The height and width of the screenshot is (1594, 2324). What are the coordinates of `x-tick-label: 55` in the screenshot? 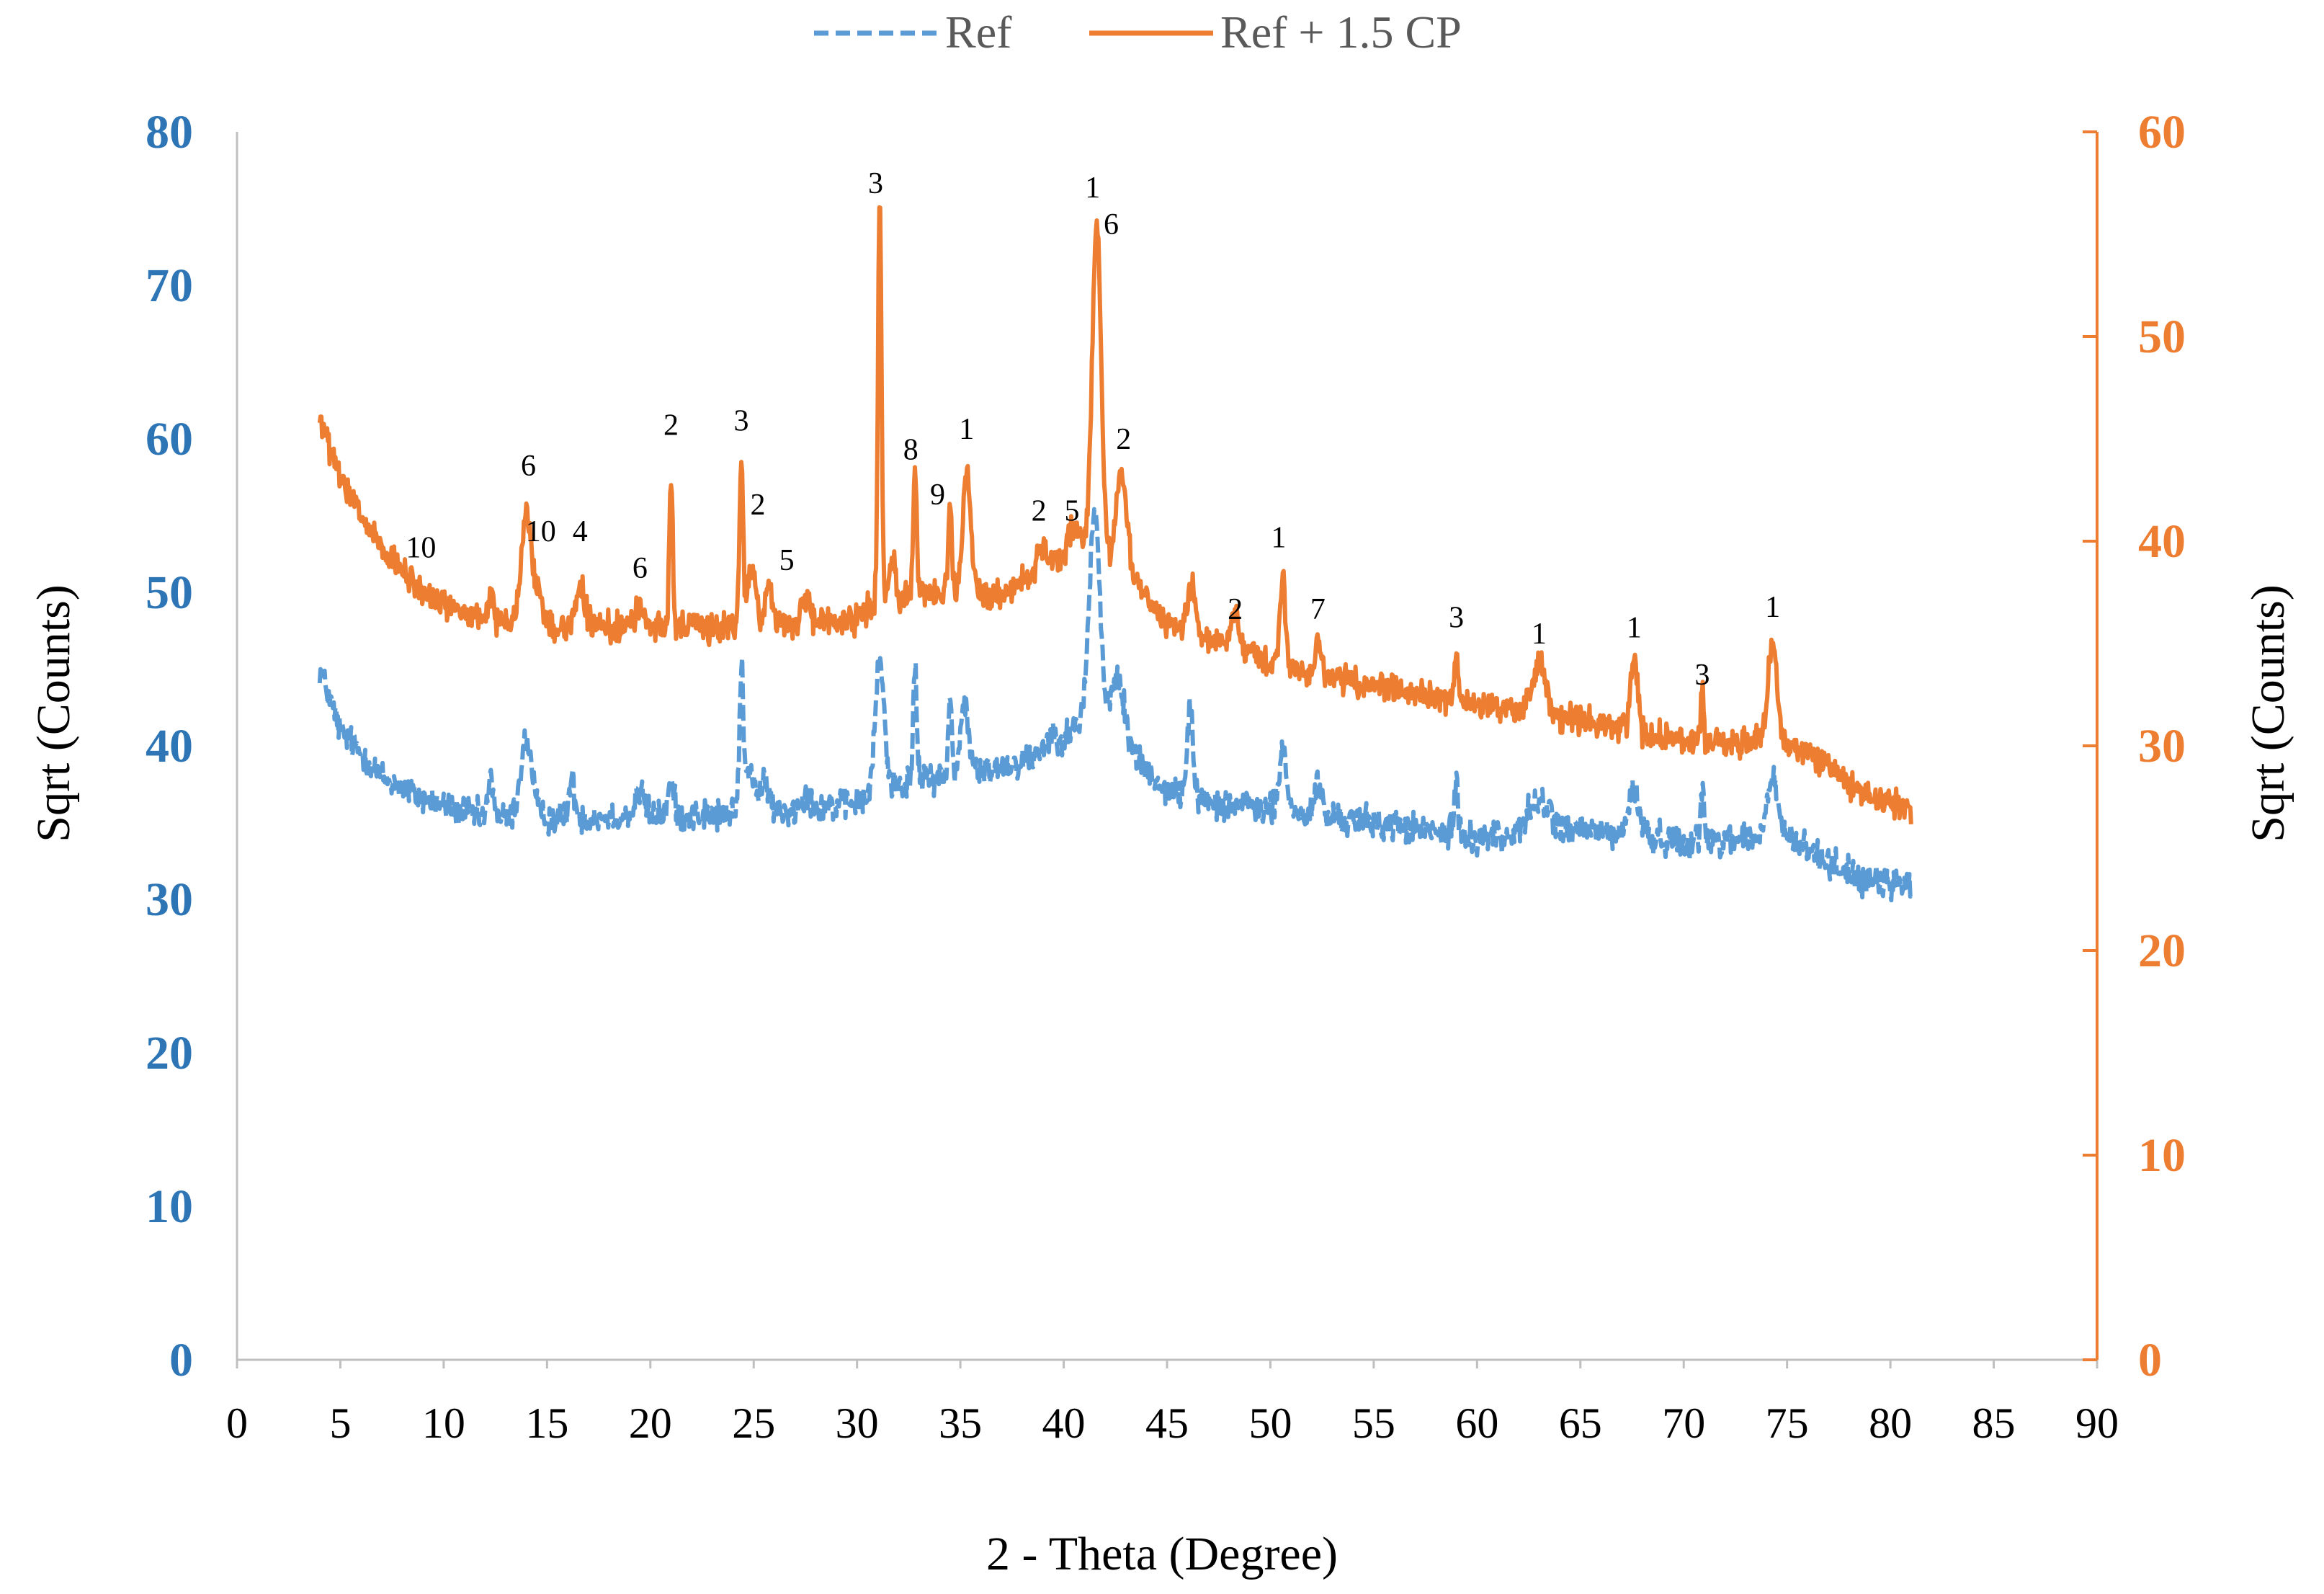 It's located at (1373, 1423).